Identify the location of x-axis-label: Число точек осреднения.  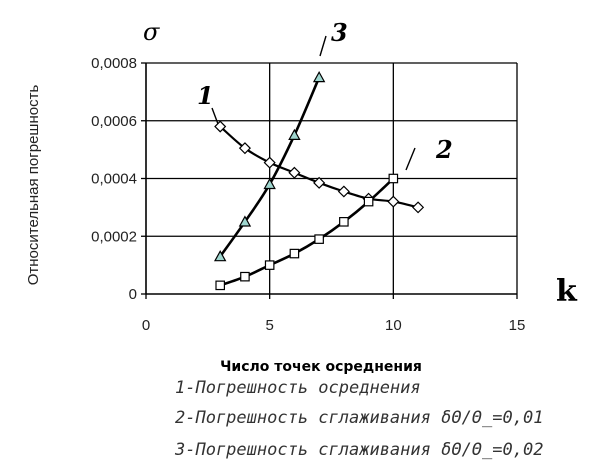
(321, 367).